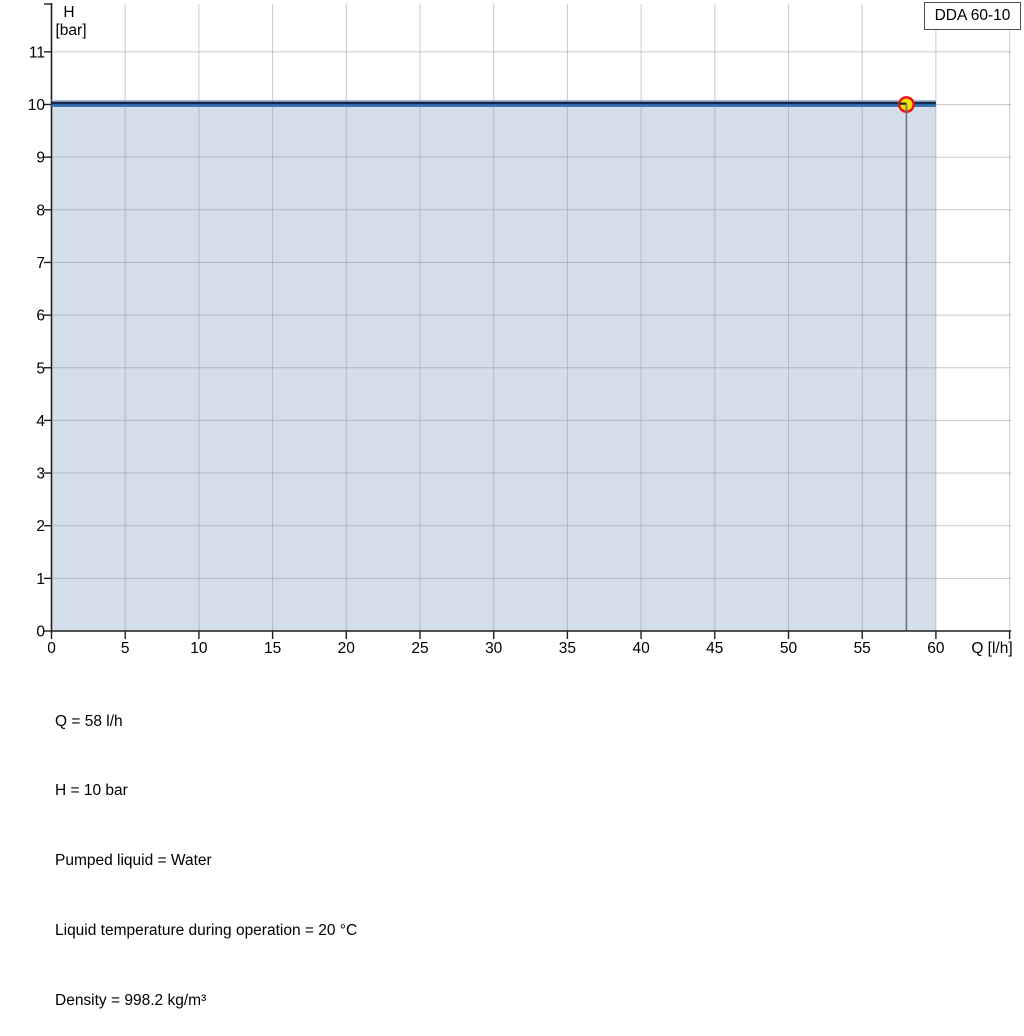  What do you see at coordinates (37, 105) in the screenshot?
I see `y-tick-label: 10` at bounding box center [37, 105].